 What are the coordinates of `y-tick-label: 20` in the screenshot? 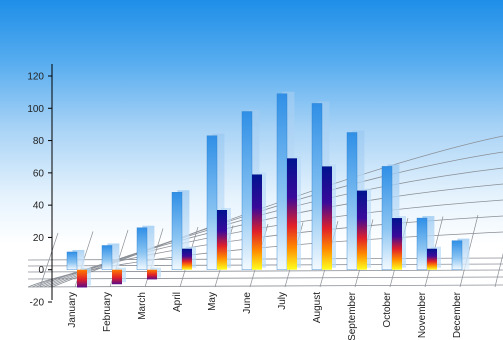 It's located at (39, 238).